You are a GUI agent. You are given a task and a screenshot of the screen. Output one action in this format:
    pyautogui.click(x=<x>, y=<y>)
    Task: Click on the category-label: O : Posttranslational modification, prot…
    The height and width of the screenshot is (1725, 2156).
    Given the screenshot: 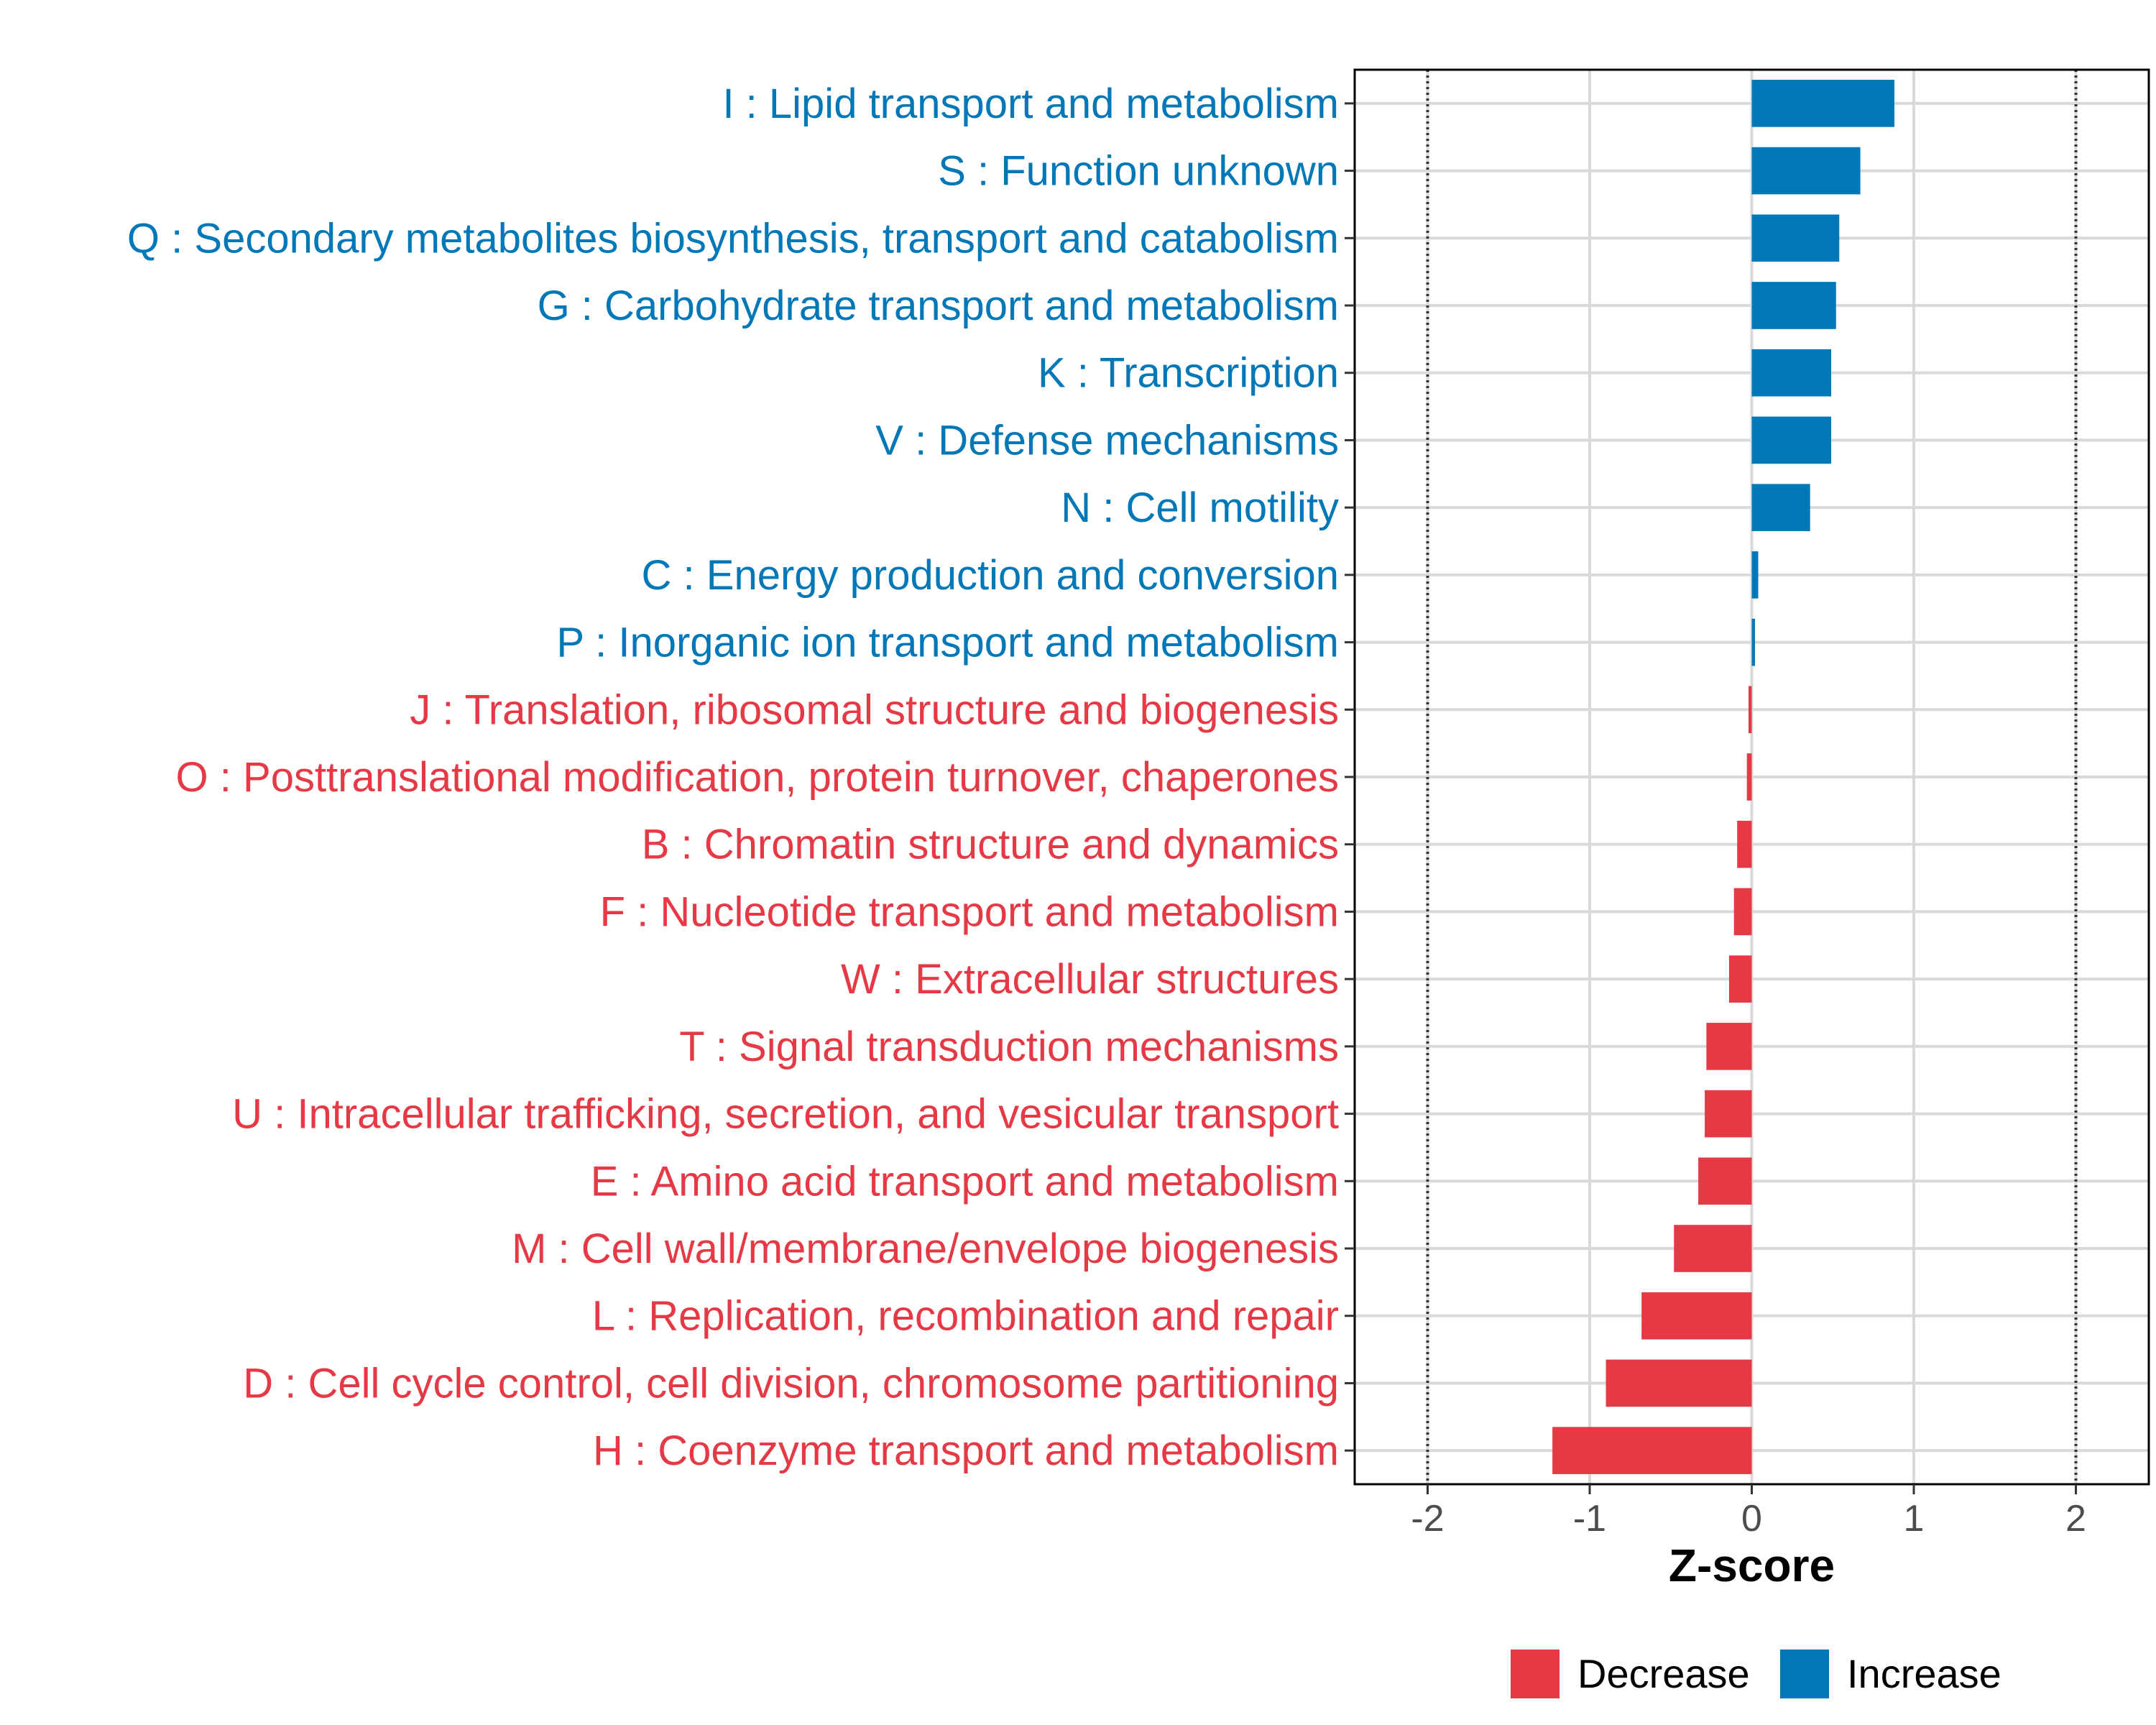 What is the action you would take?
    pyautogui.click(x=758, y=777)
    